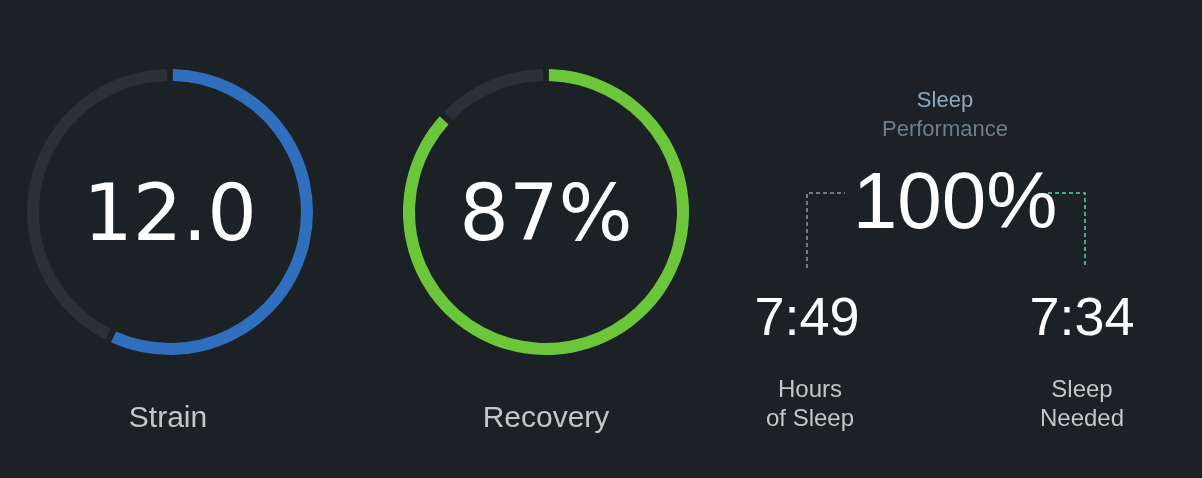 The height and width of the screenshot is (478, 1202). Describe the element at coordinates (945, 114) in the screenshot. I see `text: Sleep Performance` at that location.